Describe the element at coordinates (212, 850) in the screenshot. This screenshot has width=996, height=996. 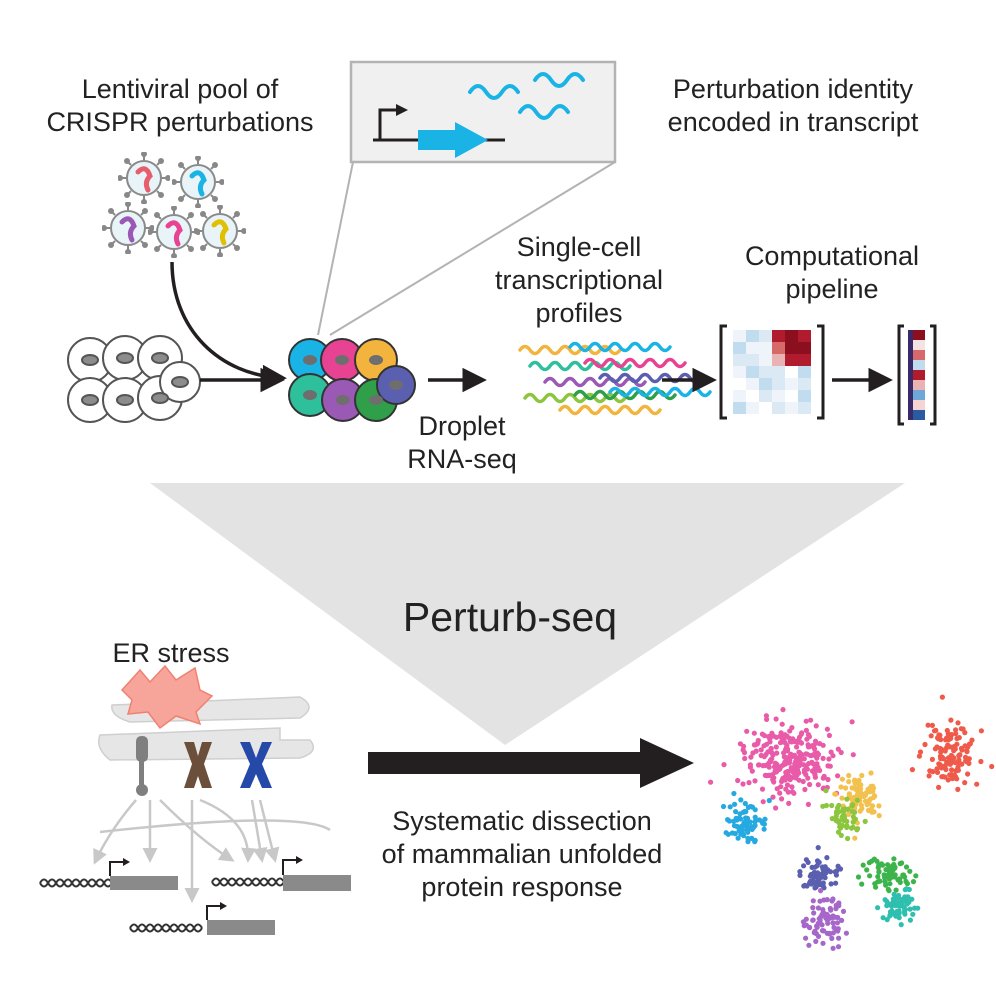
I see `signaling-arrows` at that location.